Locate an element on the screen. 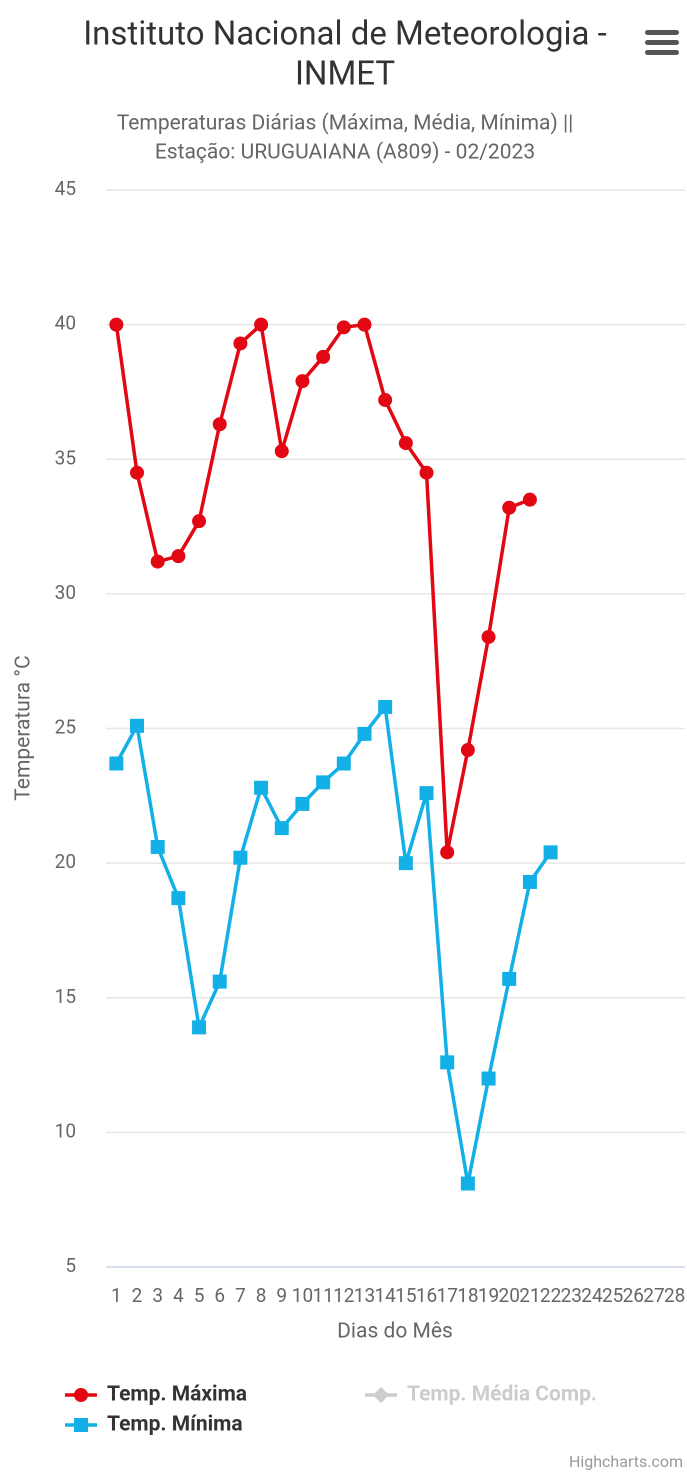 The width and height of the screenshot is (687, 1480). x-tick-label: 22 is located at coordinates (550, 1295).